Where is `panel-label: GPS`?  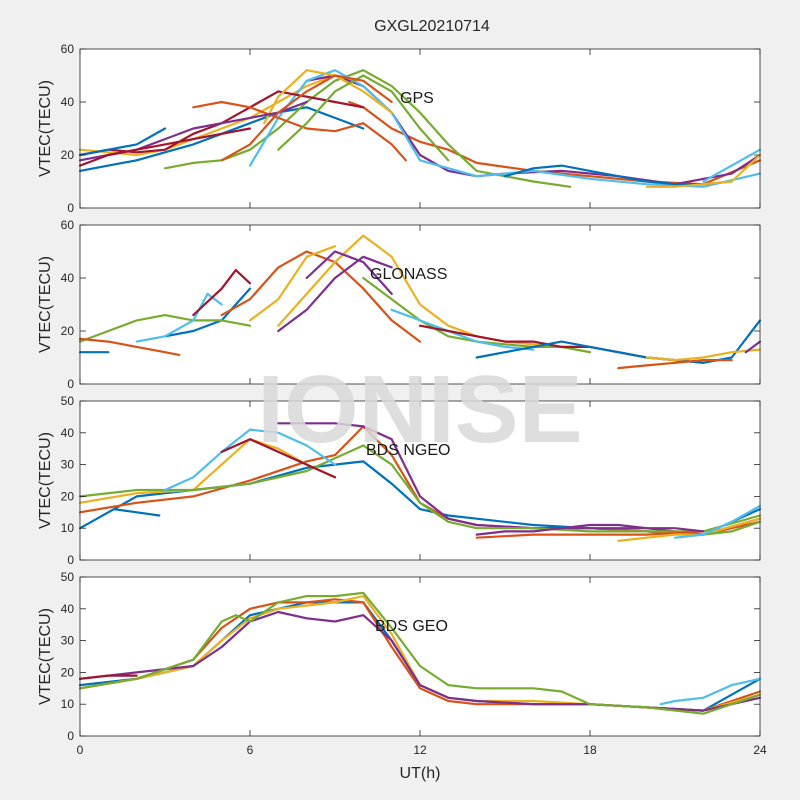 panel-label: GPS is located at coordinates (417, 98).